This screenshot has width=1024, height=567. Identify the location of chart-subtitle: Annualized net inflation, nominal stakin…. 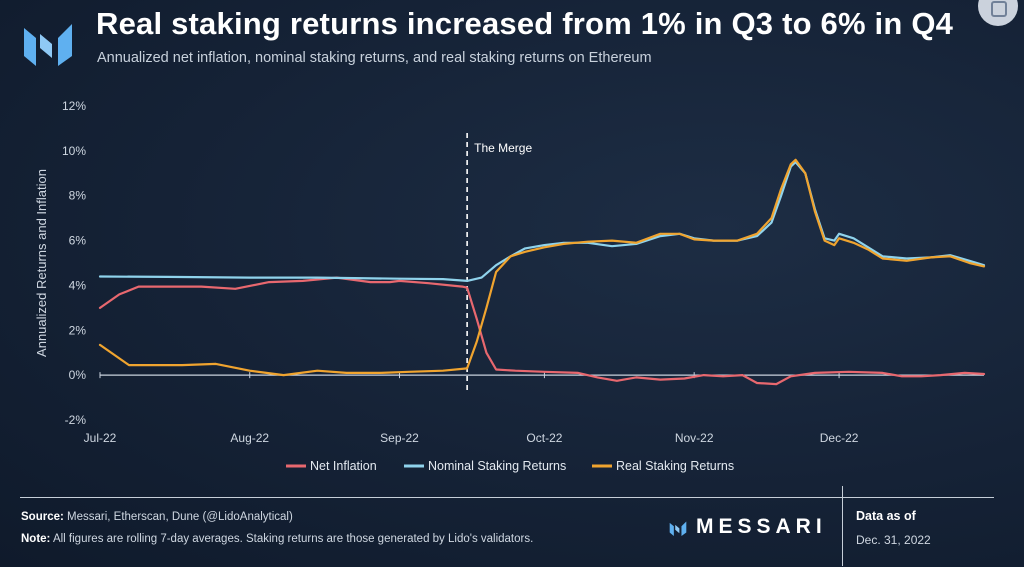
(374, 58).